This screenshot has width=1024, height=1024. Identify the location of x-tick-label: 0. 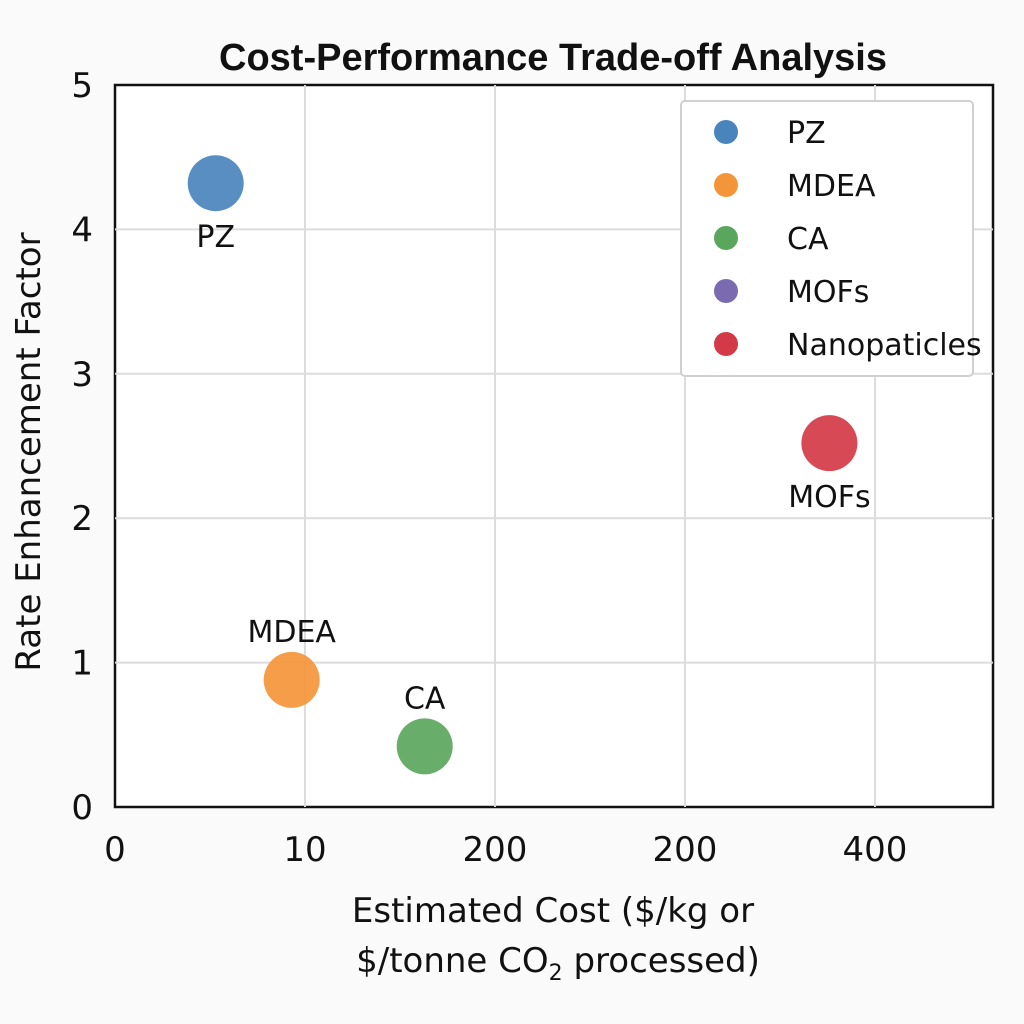
(115, 850).